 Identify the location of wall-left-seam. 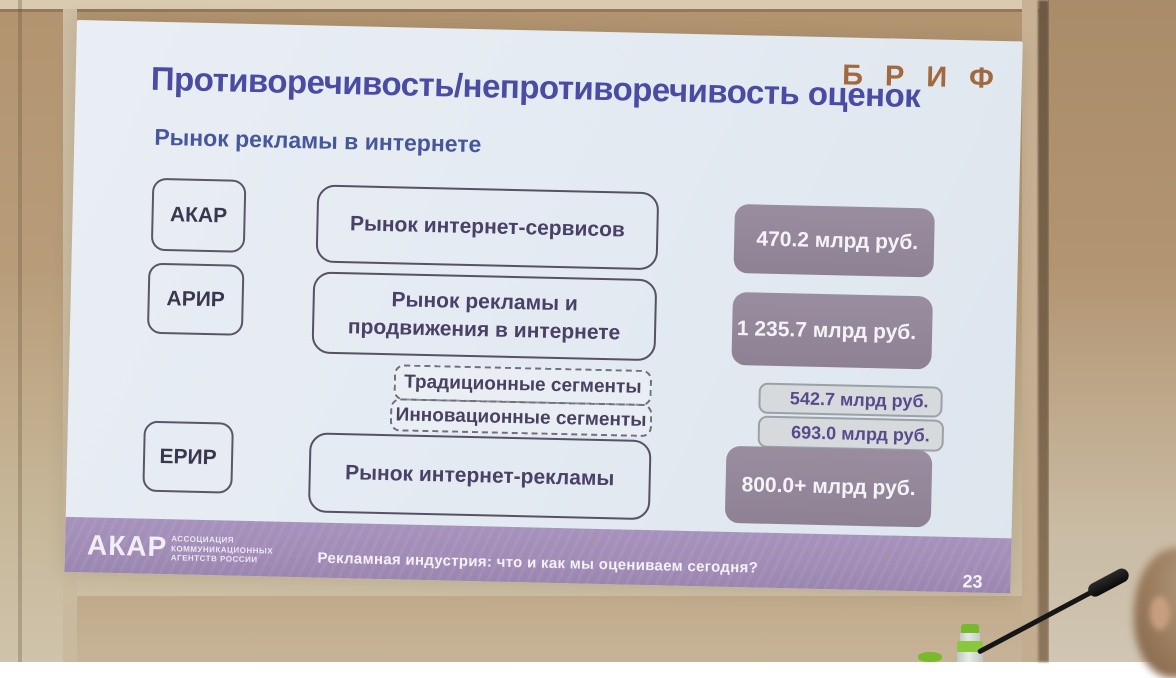
(20, 331).